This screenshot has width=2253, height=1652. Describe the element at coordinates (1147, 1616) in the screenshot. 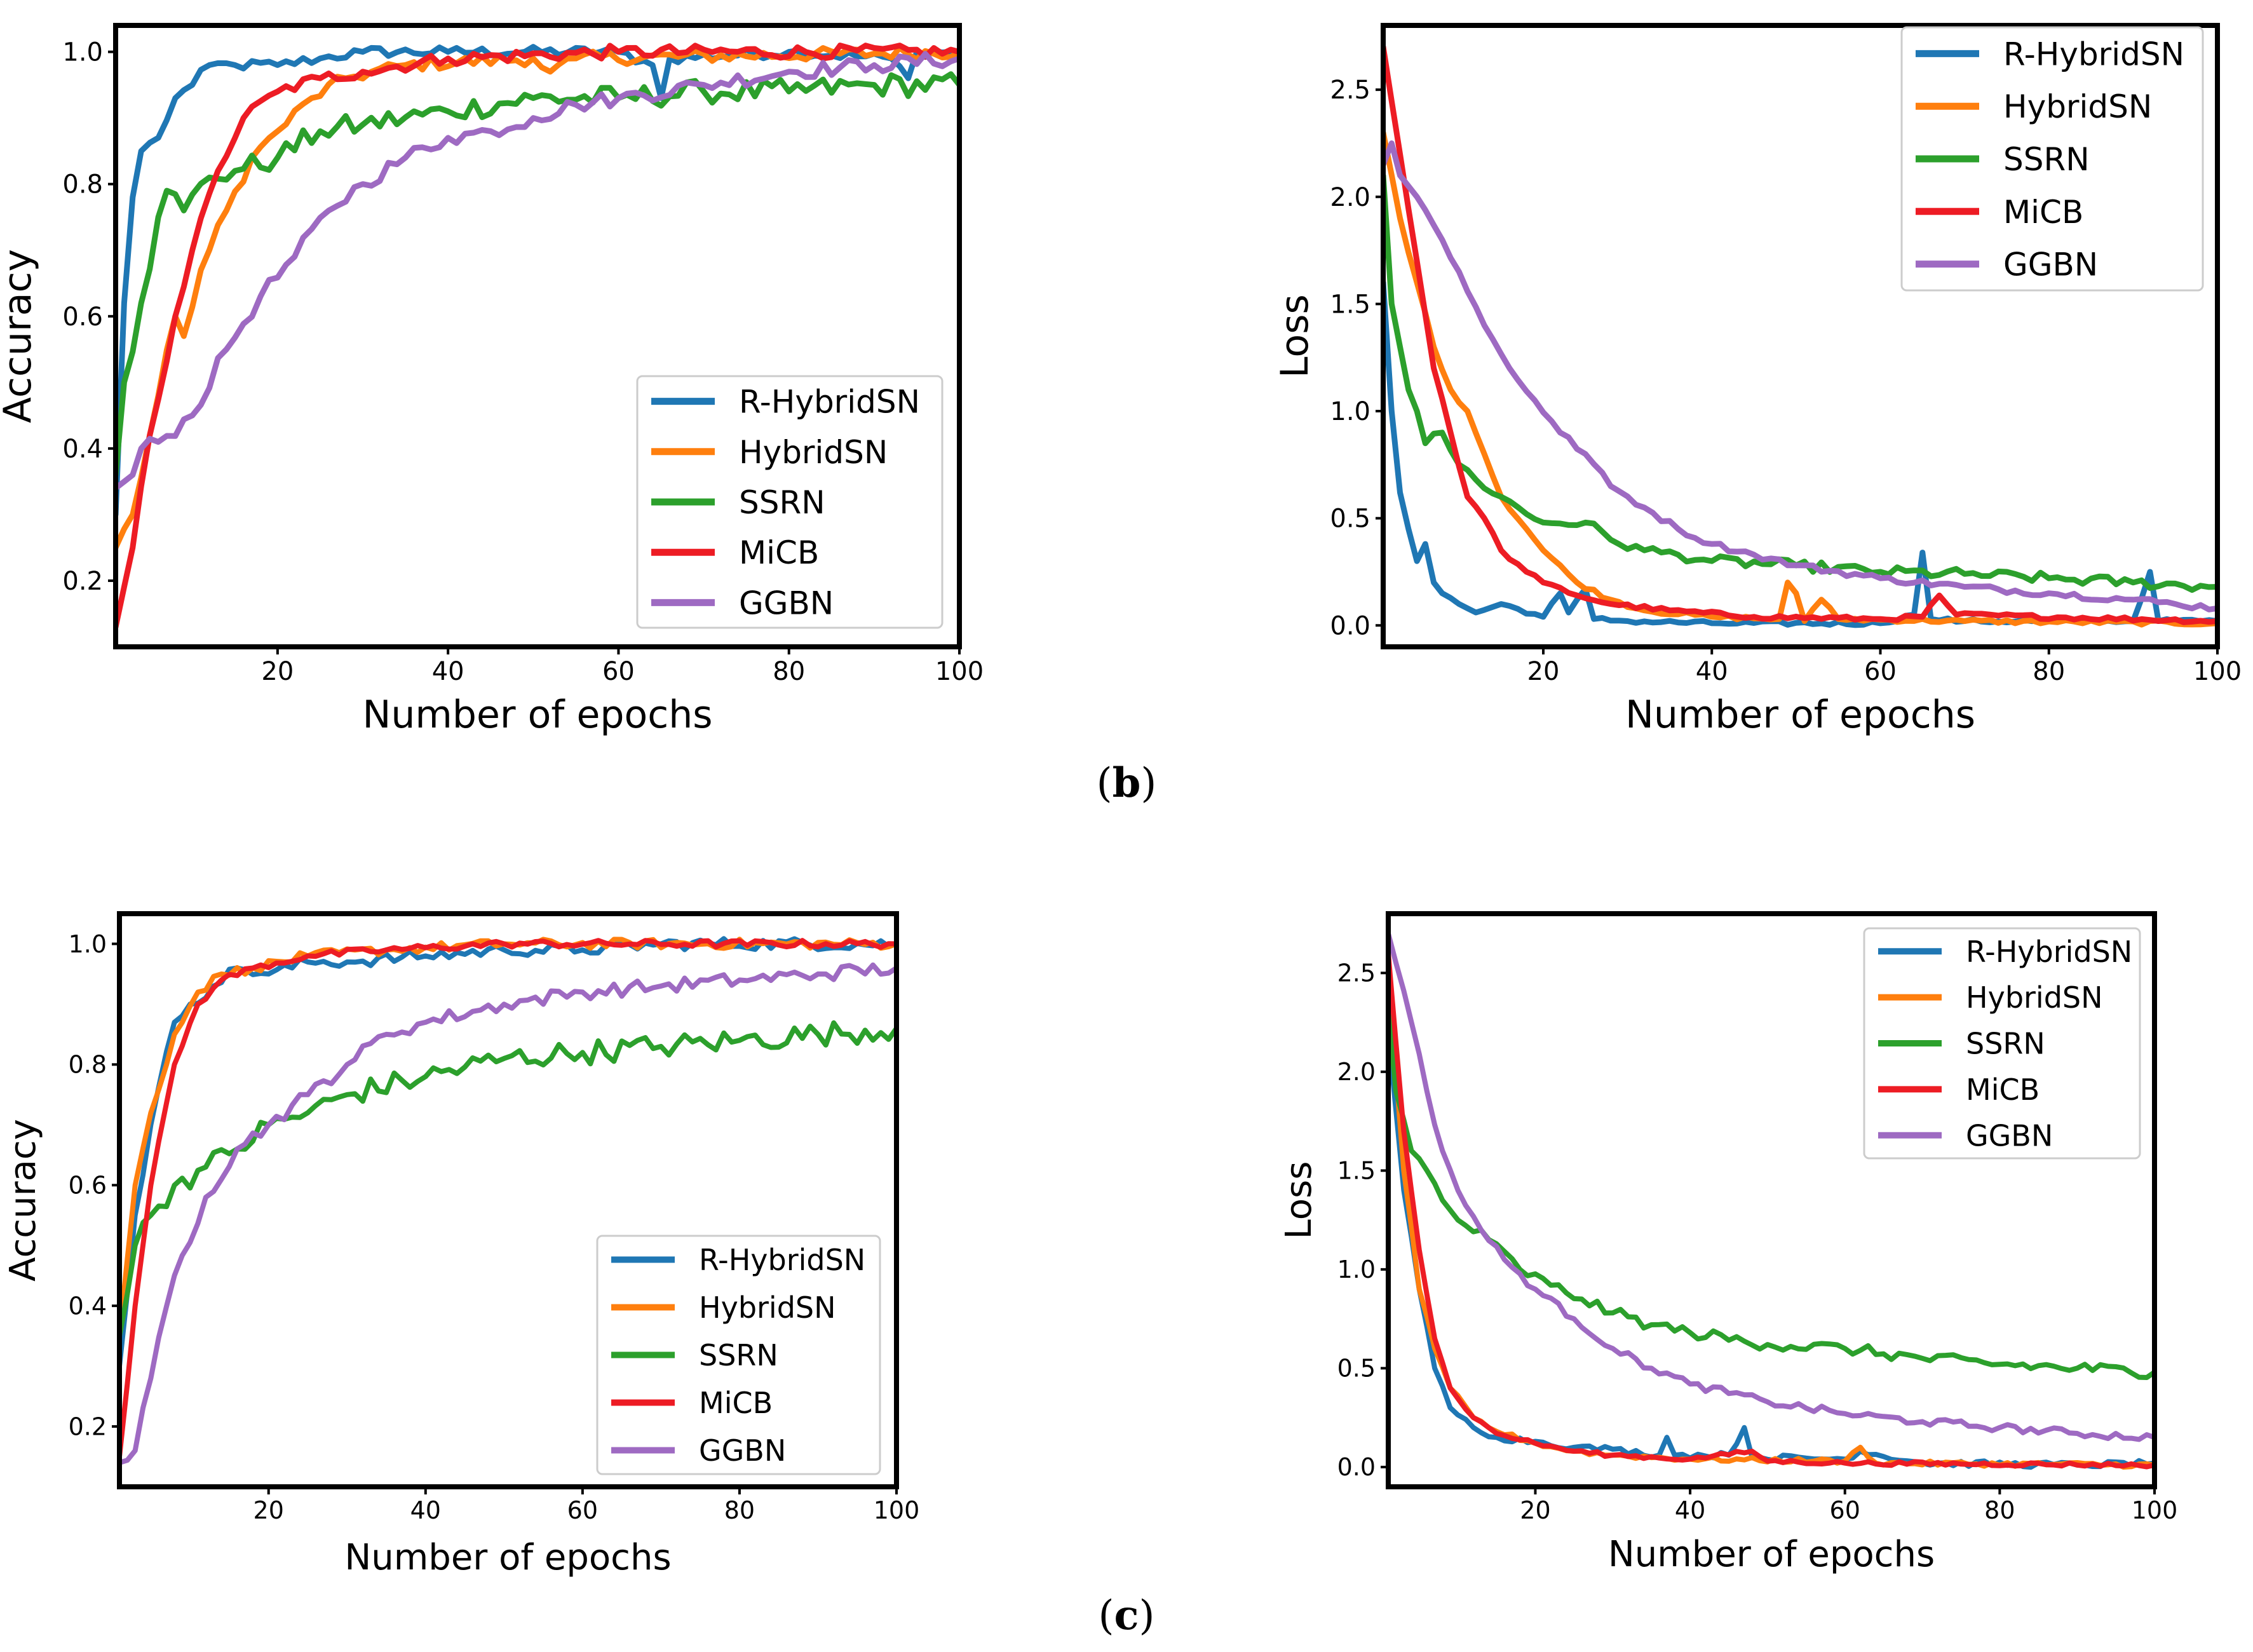

I see `caption-c-close: )` at that location.